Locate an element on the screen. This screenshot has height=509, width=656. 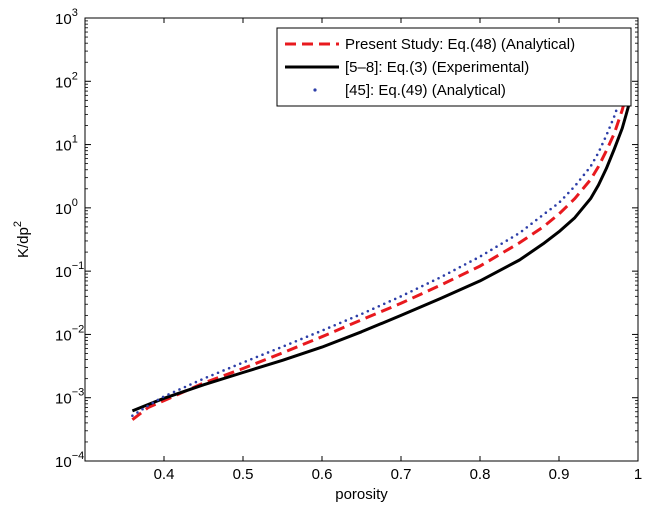
y-tick-label: 10⁻² is located at coordinates (69, 333).